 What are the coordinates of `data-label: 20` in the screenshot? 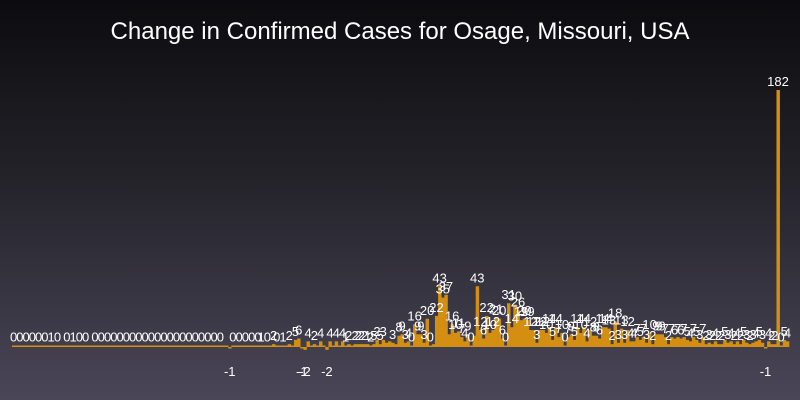 It's located at (427, 310).